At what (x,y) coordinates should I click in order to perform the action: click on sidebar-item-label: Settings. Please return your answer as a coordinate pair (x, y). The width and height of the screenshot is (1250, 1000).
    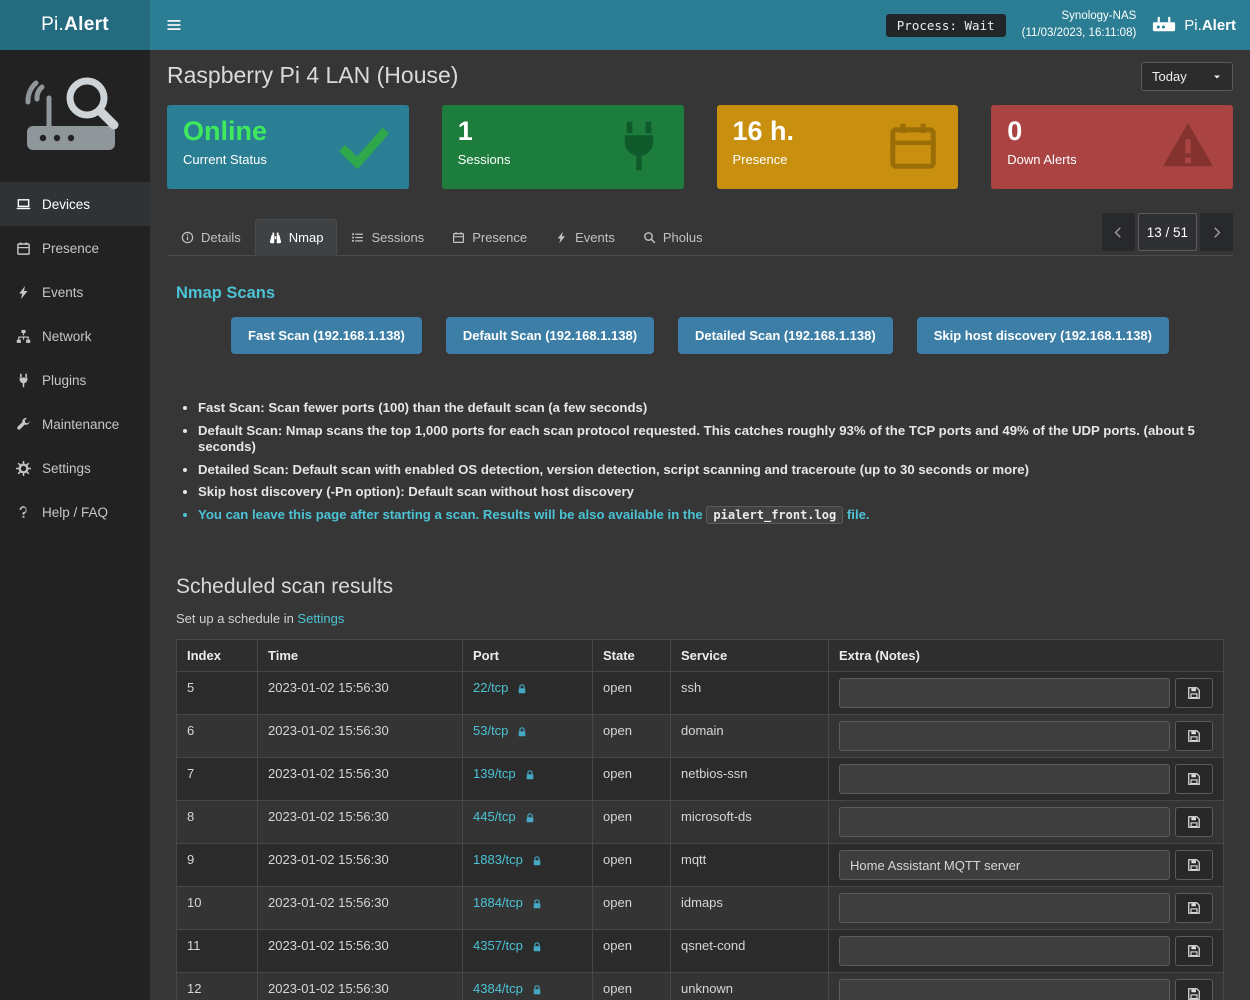
    Looking at the image, I should click on (66, 468).